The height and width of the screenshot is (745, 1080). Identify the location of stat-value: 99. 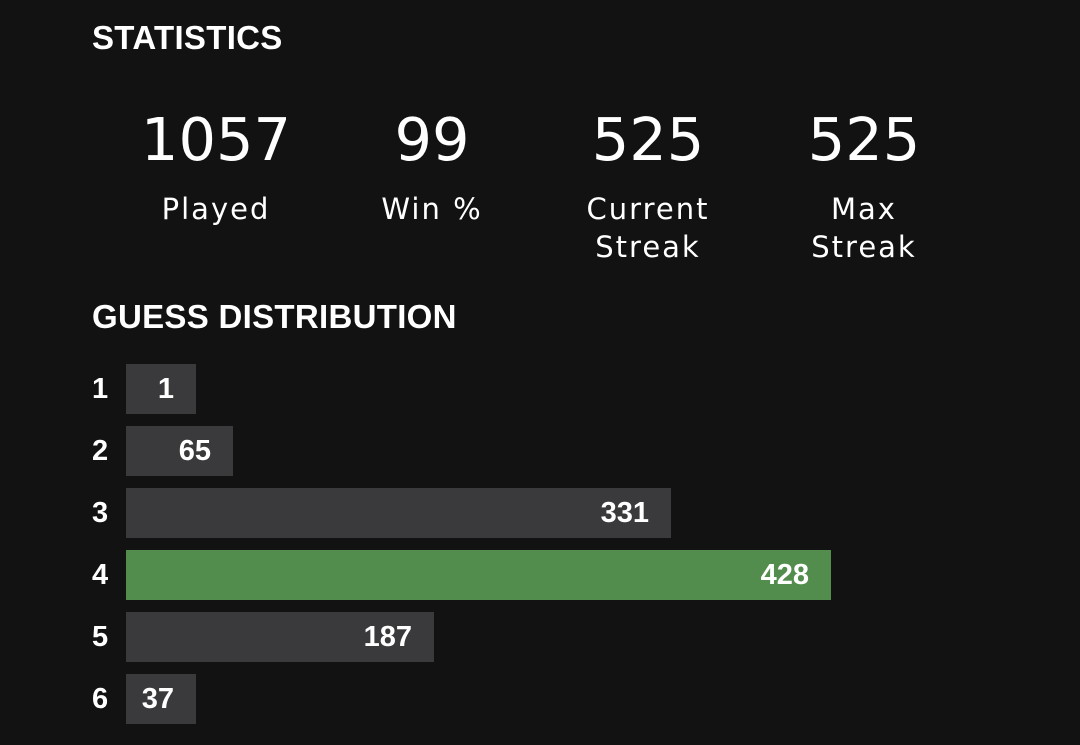
(432, 139).